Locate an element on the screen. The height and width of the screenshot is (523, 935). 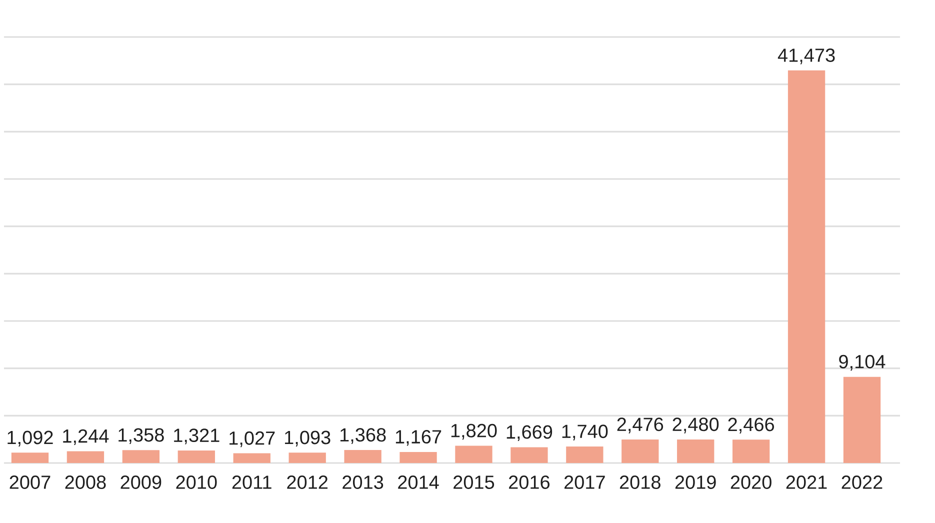
data-label: 1,092 is located at coordinates (30, 438).